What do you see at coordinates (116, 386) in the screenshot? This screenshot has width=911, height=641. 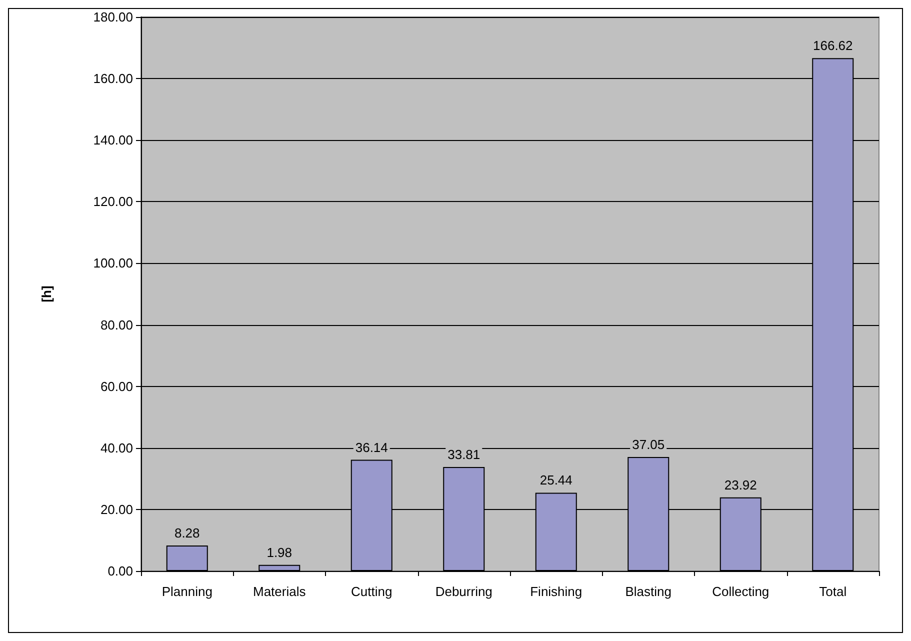 I see `y-tick-label: 60.00` at bounding box center [116, 386].